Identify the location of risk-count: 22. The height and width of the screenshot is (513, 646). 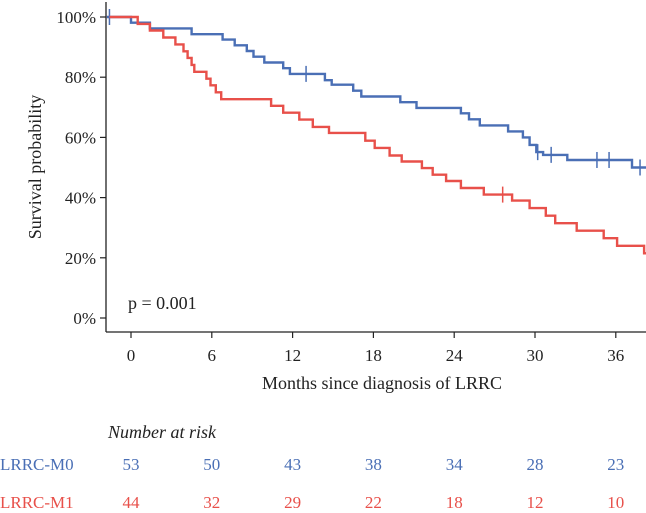
(373, 502).